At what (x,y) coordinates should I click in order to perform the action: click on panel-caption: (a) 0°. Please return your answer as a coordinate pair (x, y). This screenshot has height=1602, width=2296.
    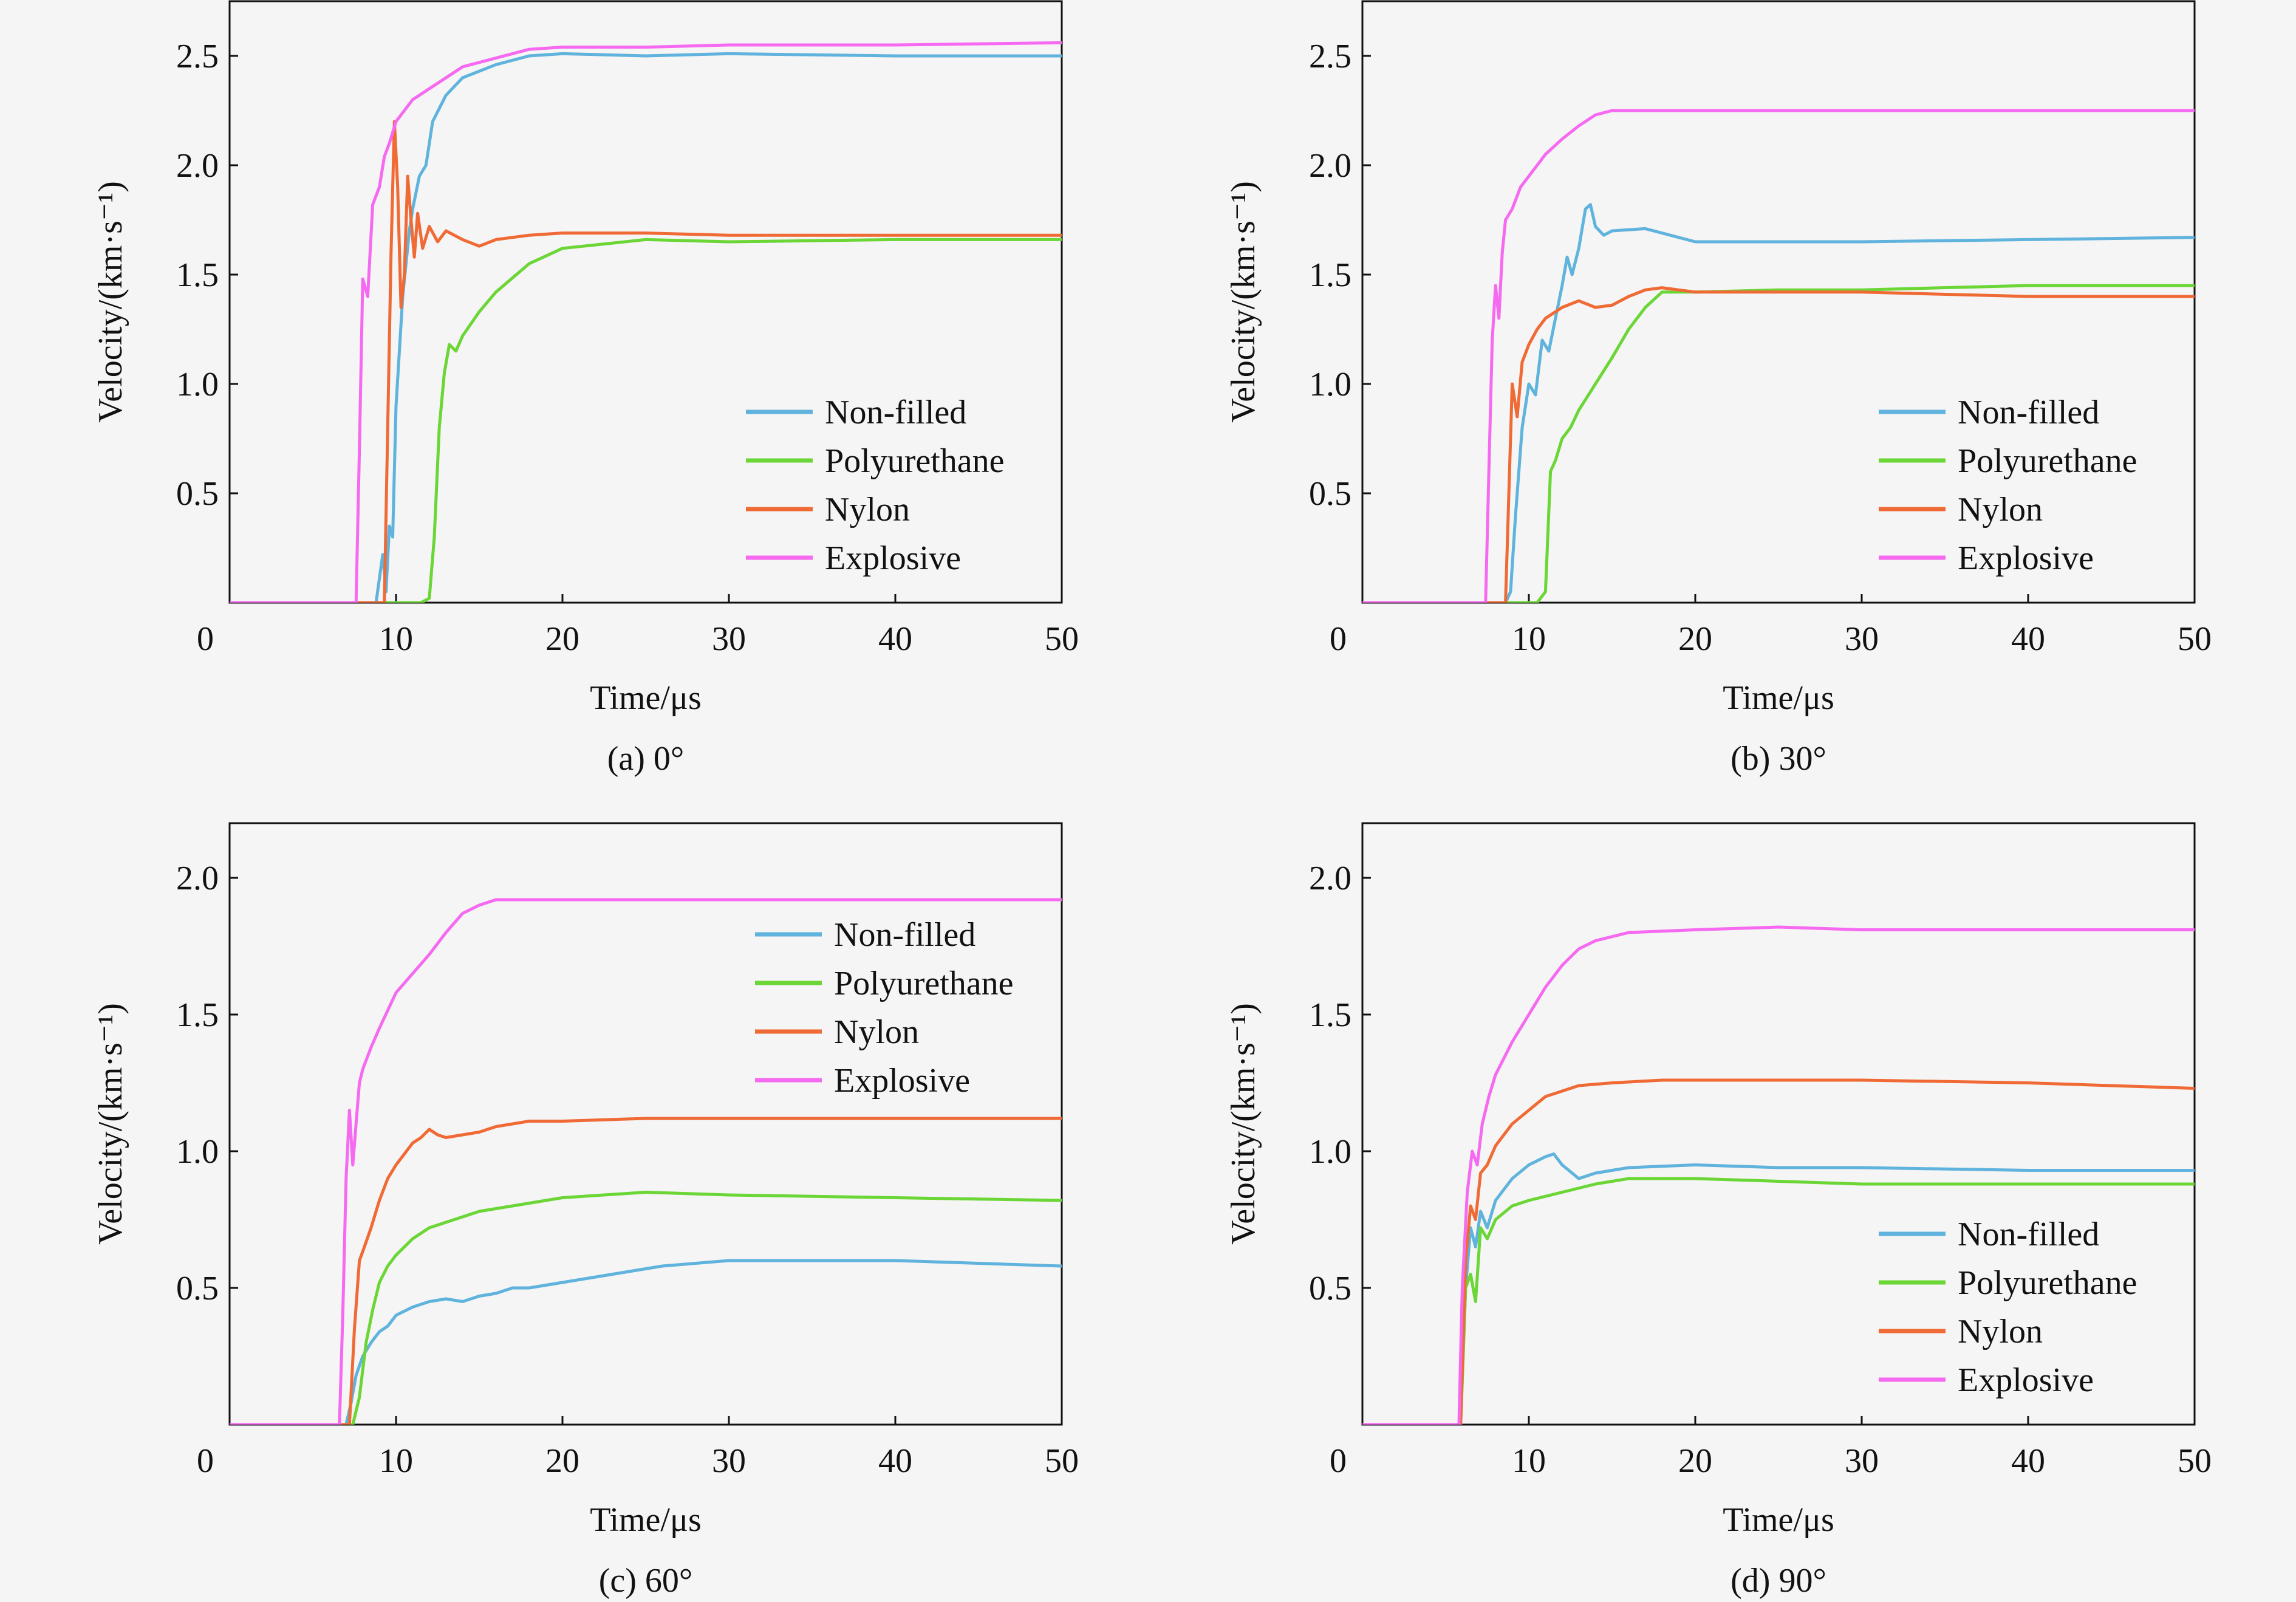
    Looking at the image, I should click on (646, 759).